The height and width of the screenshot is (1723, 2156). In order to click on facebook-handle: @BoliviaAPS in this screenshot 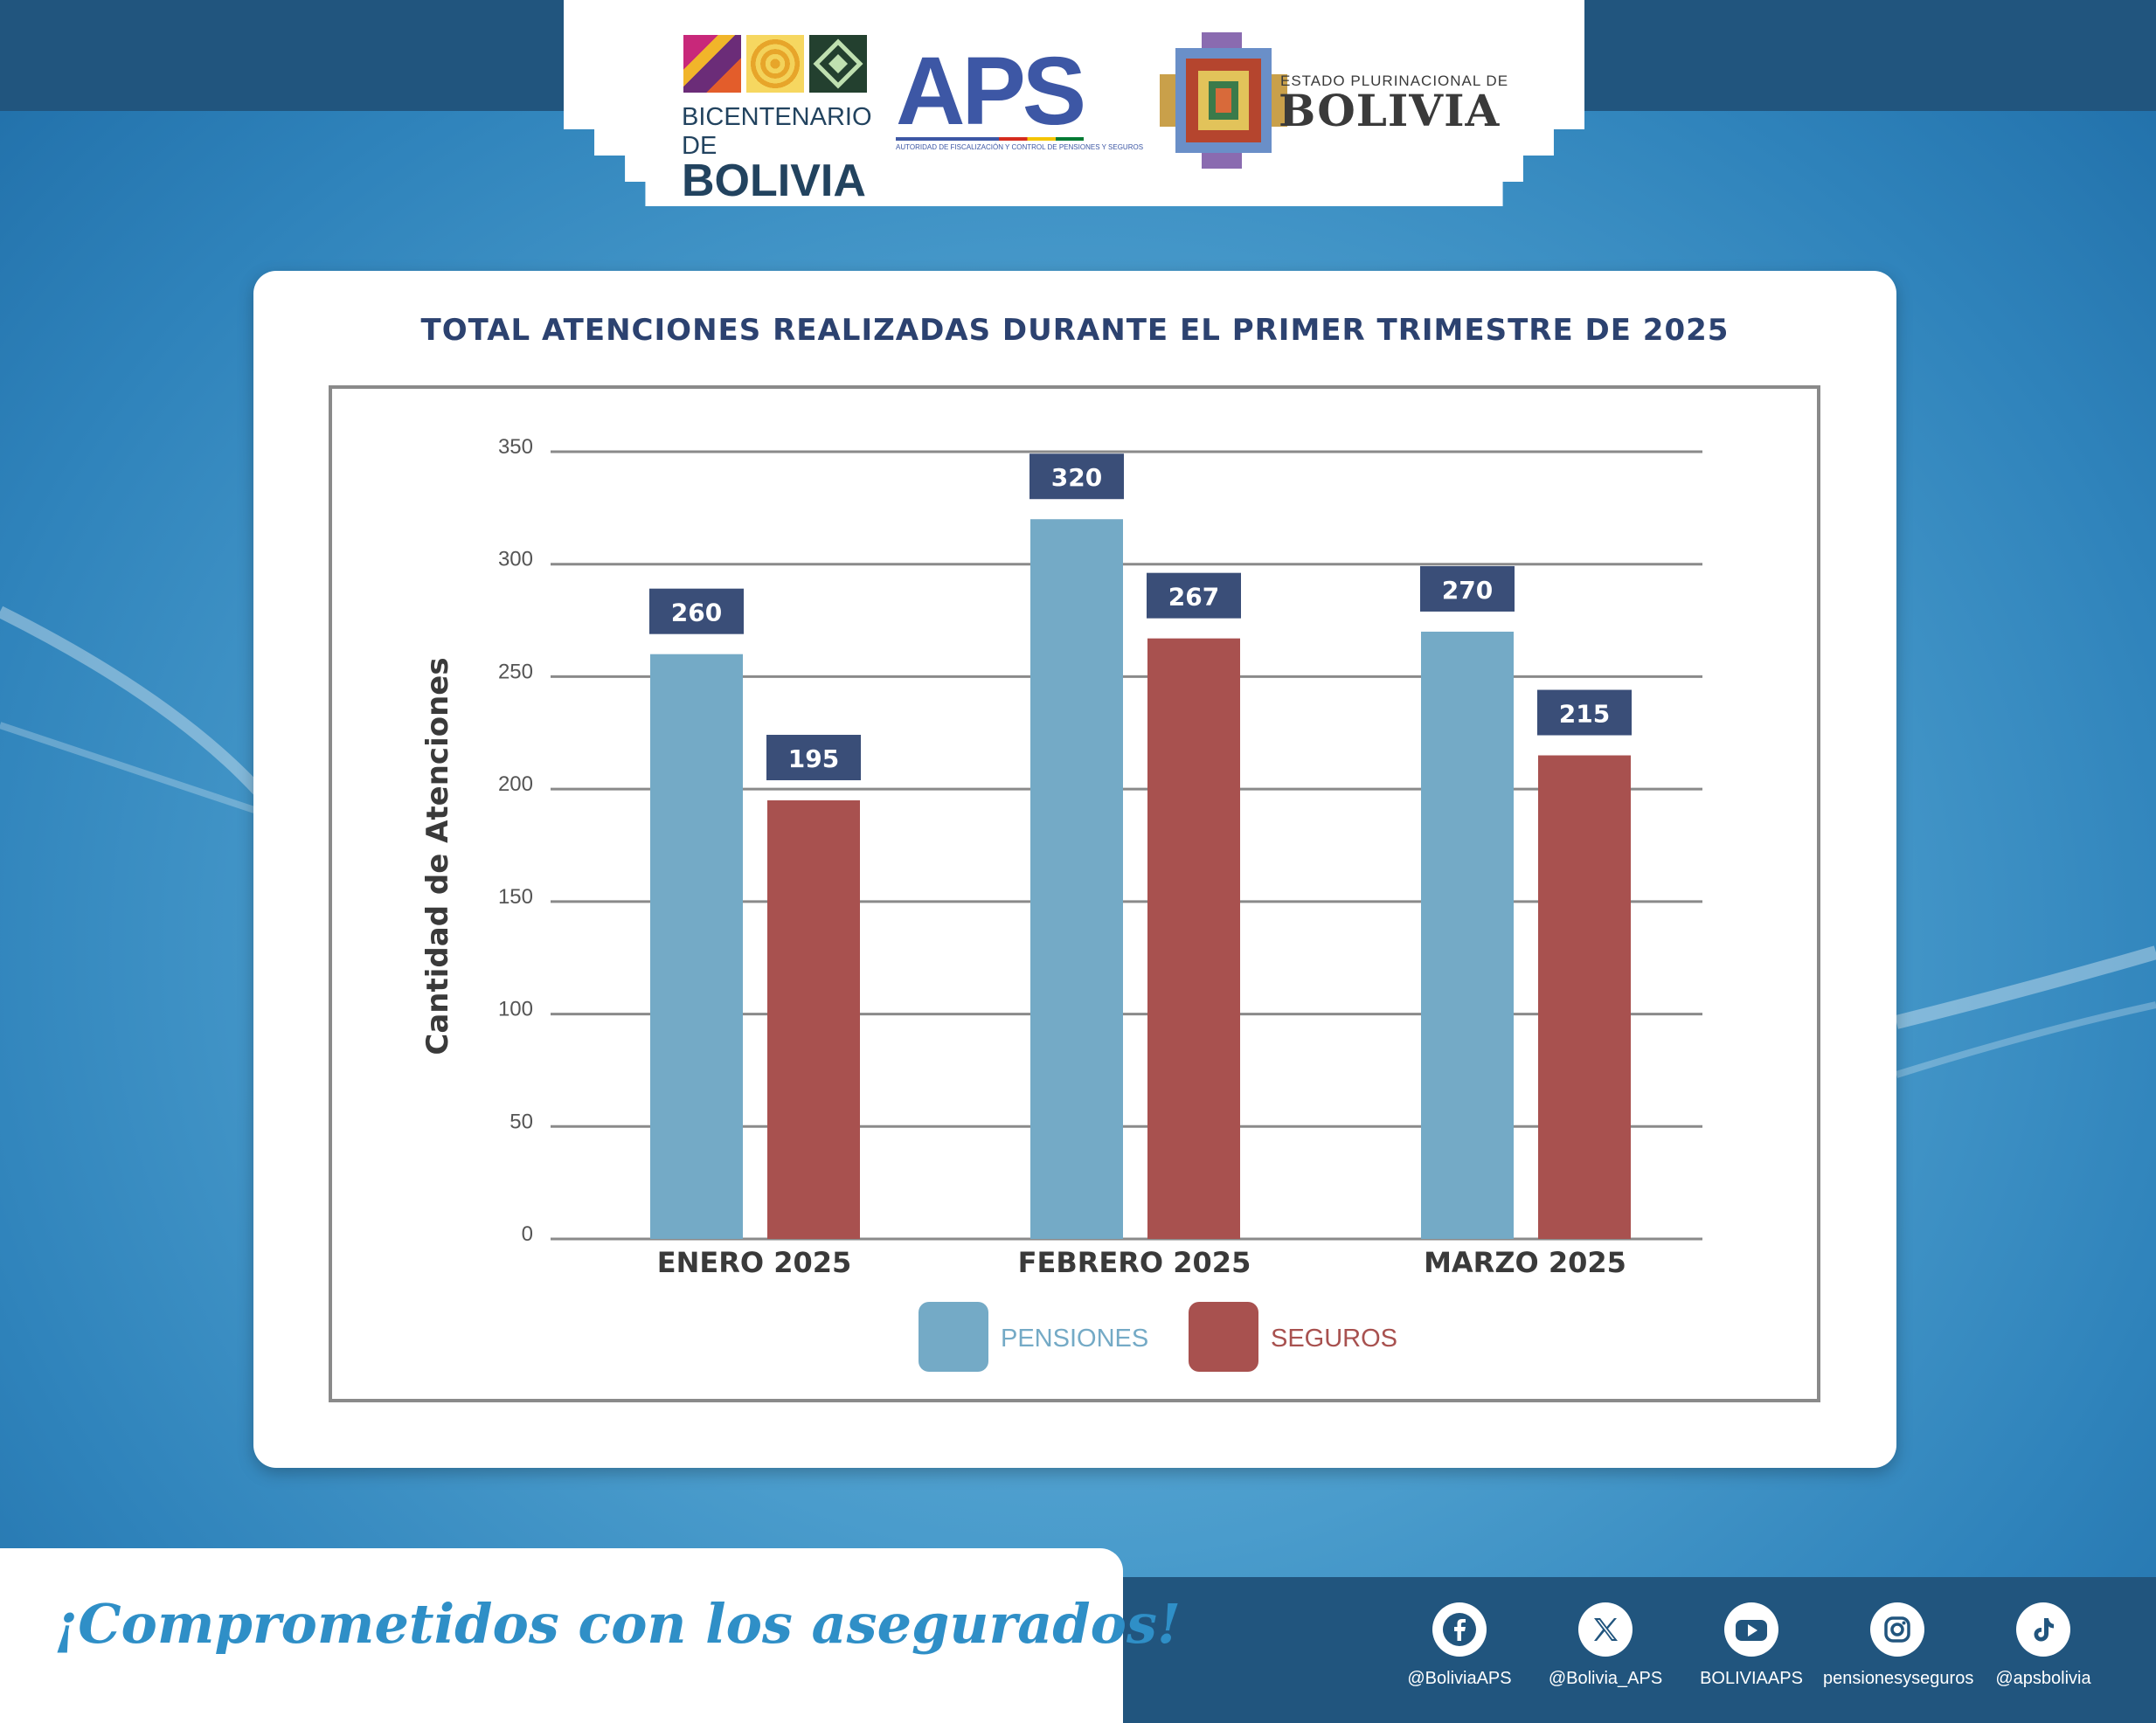, I will do `click(1459, 1678)`.